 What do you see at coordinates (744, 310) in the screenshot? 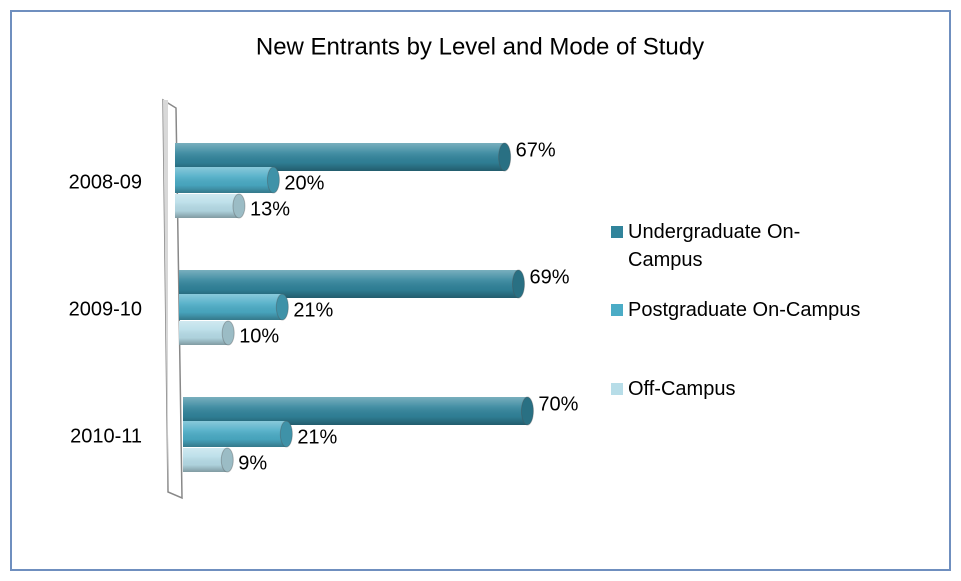
I see `legend-label: Postgraduate On-Campus` at bounding box center [744, 310].